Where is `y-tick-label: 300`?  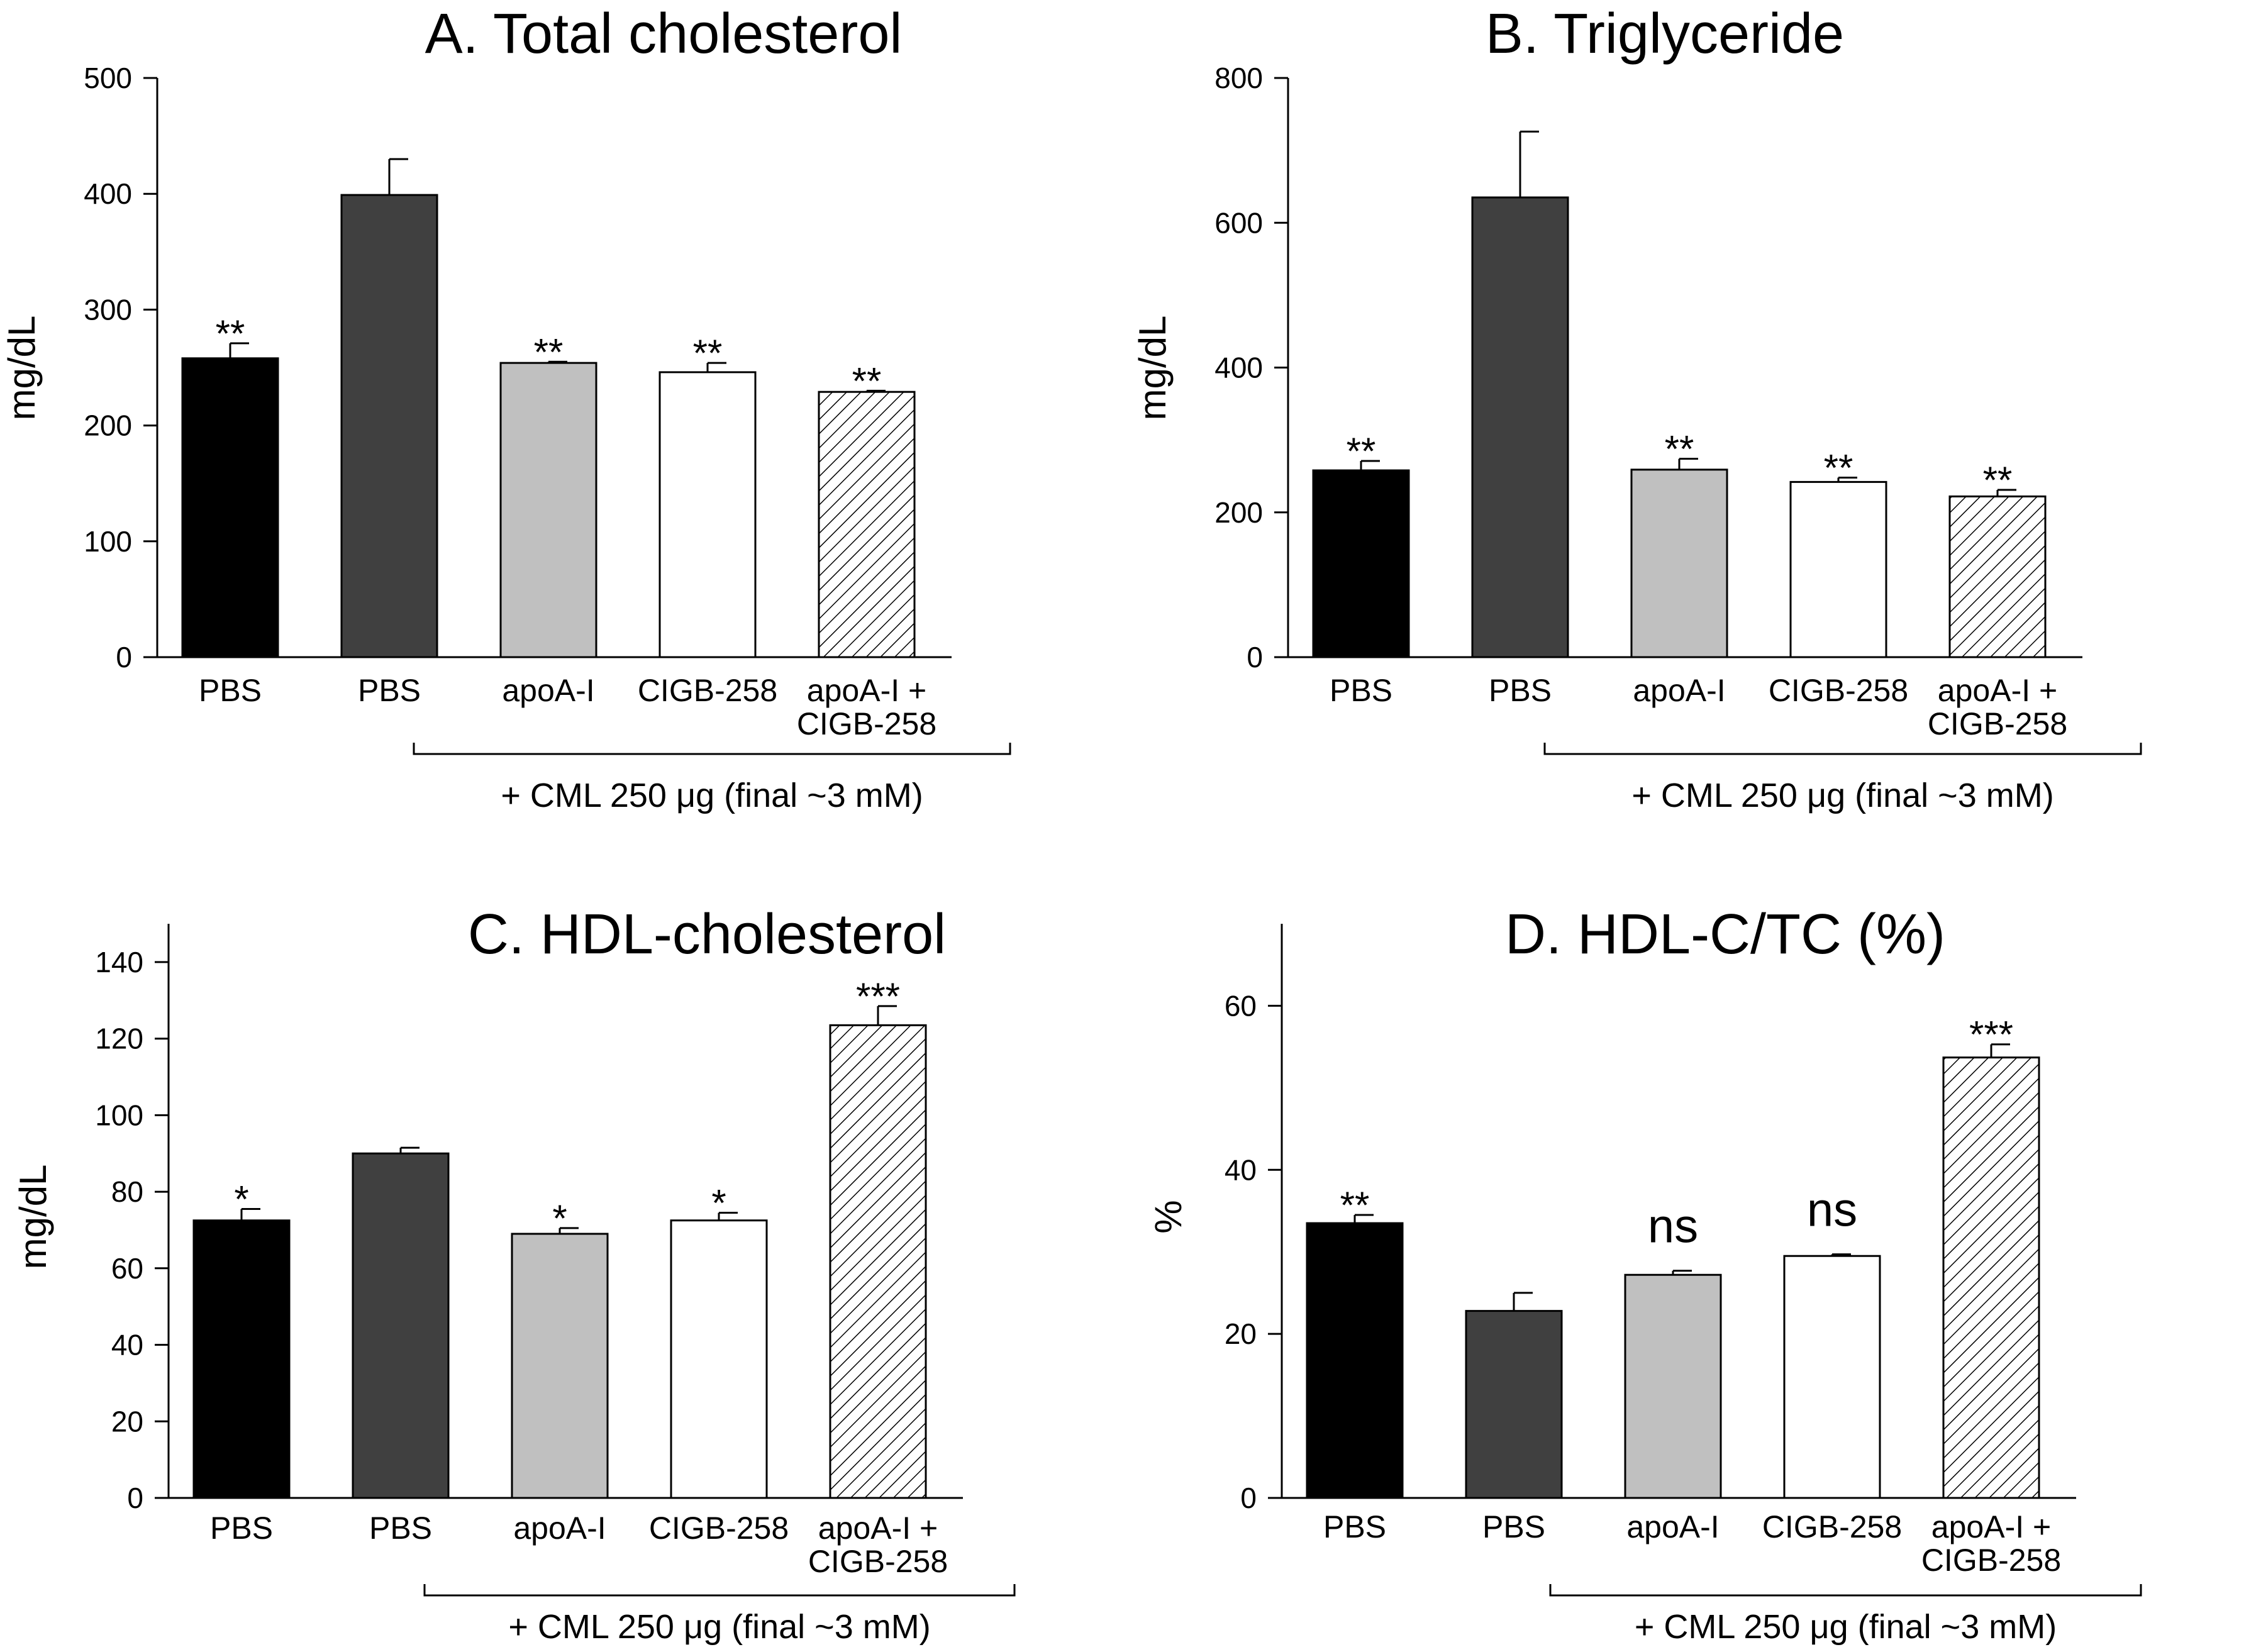 y-tick-label: 300 is located at coordinates (108, 309).